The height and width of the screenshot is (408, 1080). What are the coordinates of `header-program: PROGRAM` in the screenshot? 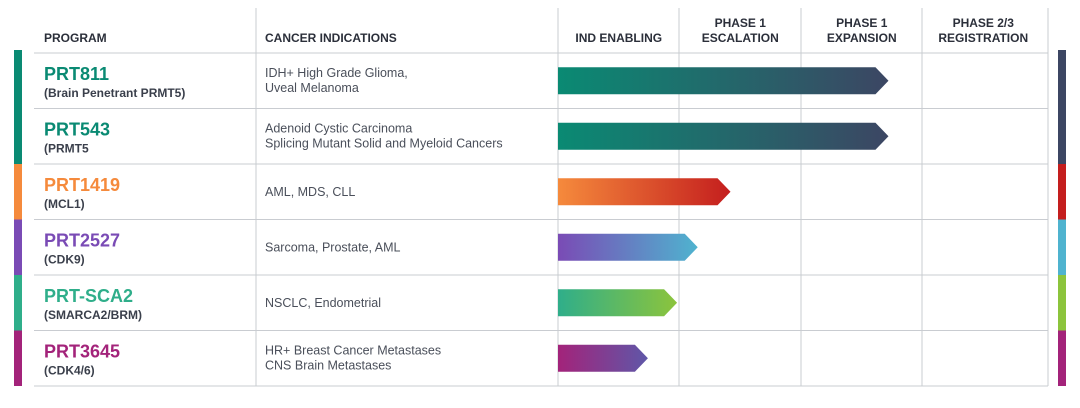 It's located at (75, 38).